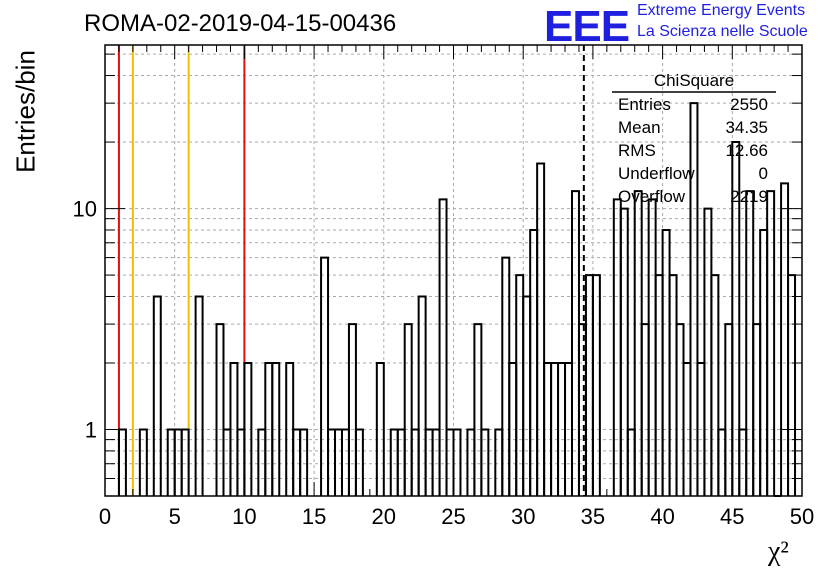 The width and height of the screenshot is (836, 572). I want to click on eee-logo: EEE, so click(587, 26).